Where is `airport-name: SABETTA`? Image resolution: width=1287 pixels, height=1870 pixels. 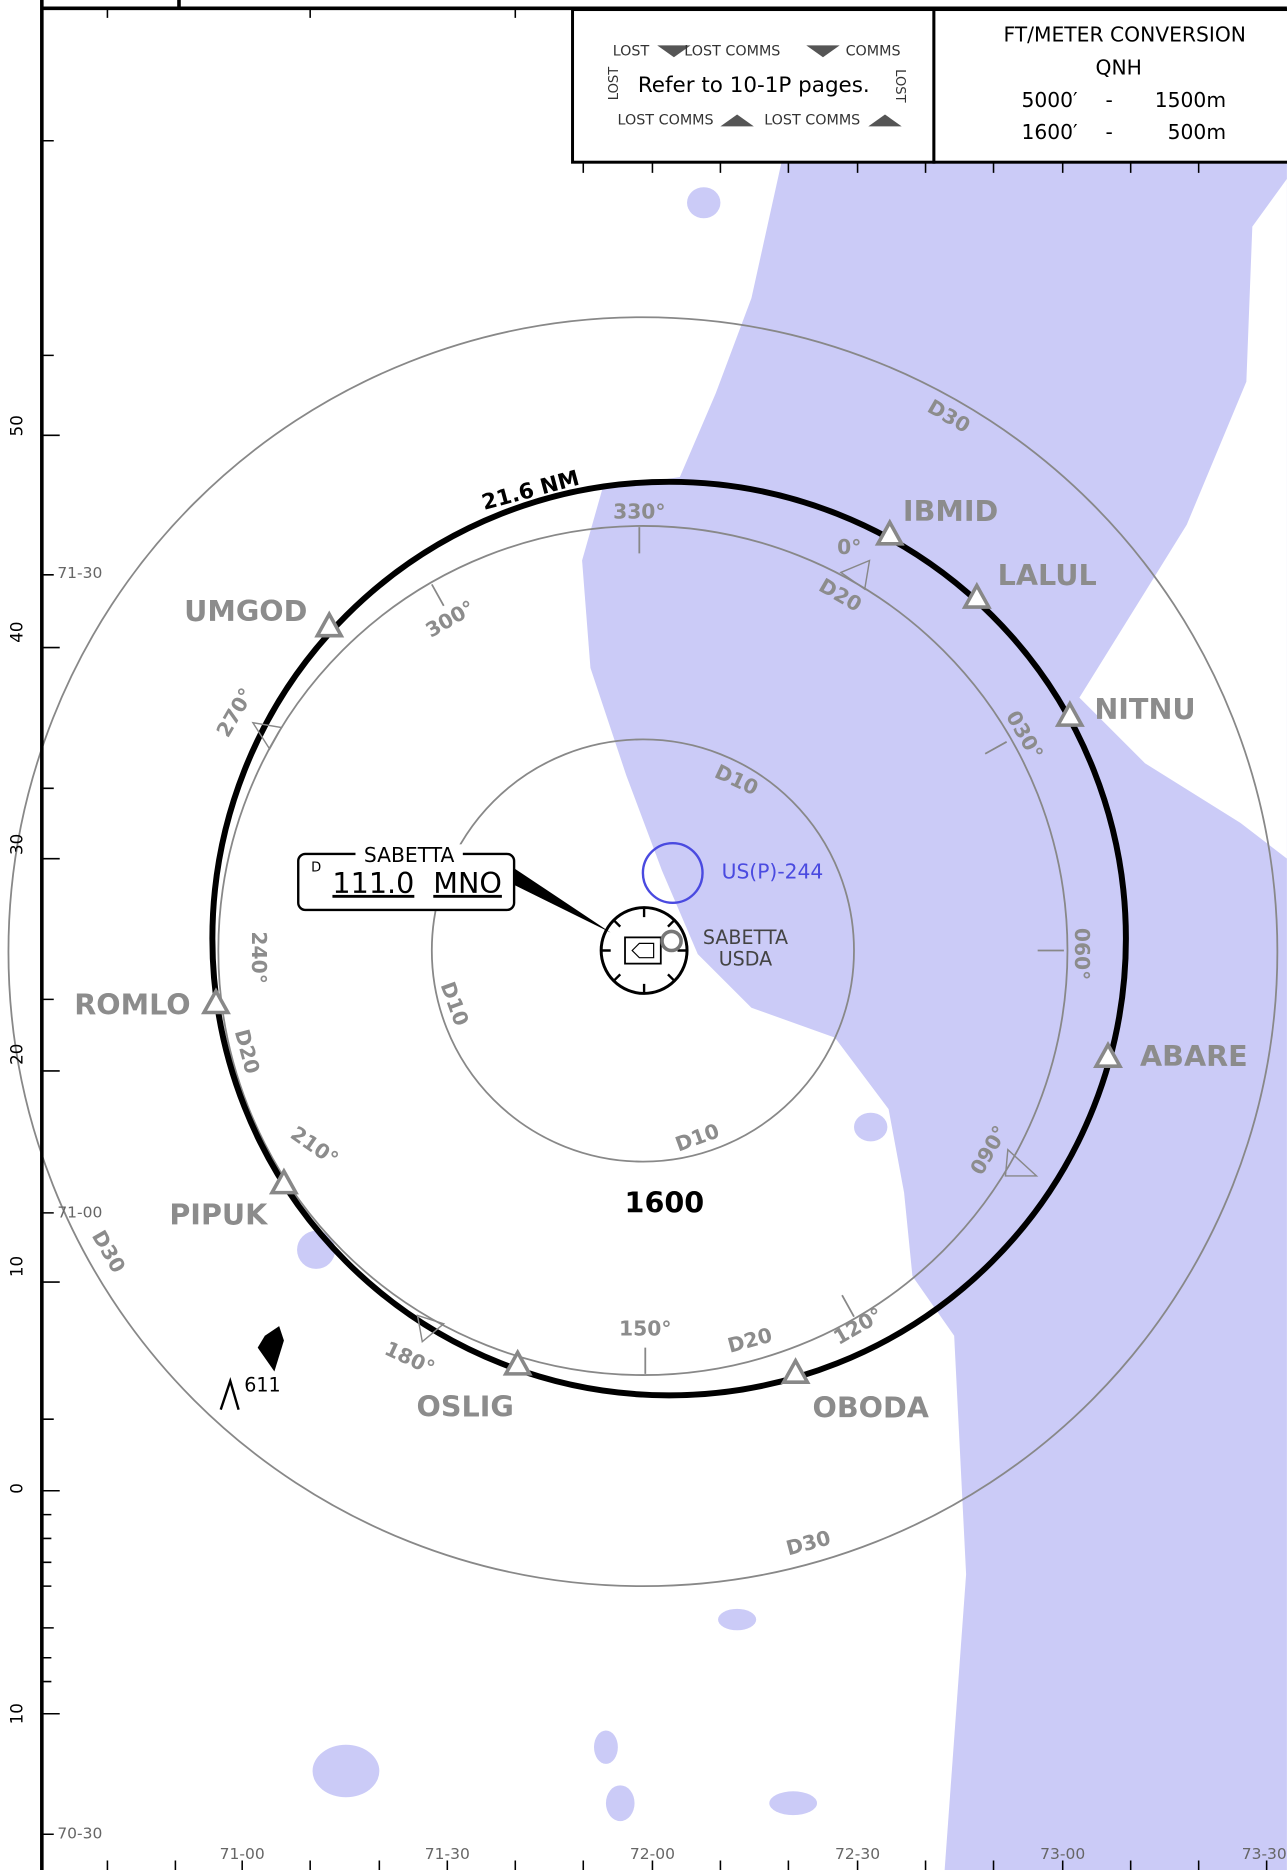
airport-name: SABETTA is located at coordinates (745, 938).